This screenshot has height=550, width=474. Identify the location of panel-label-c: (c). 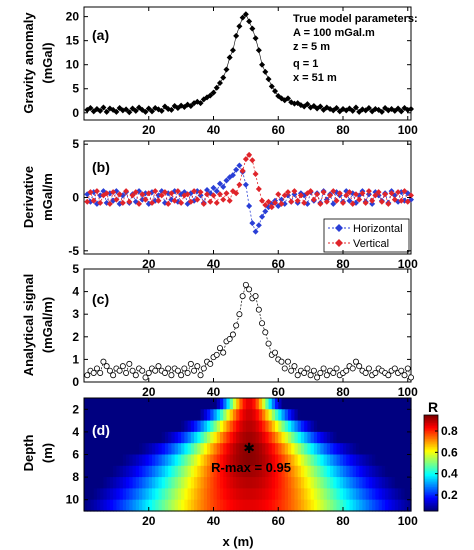
(100, 299).